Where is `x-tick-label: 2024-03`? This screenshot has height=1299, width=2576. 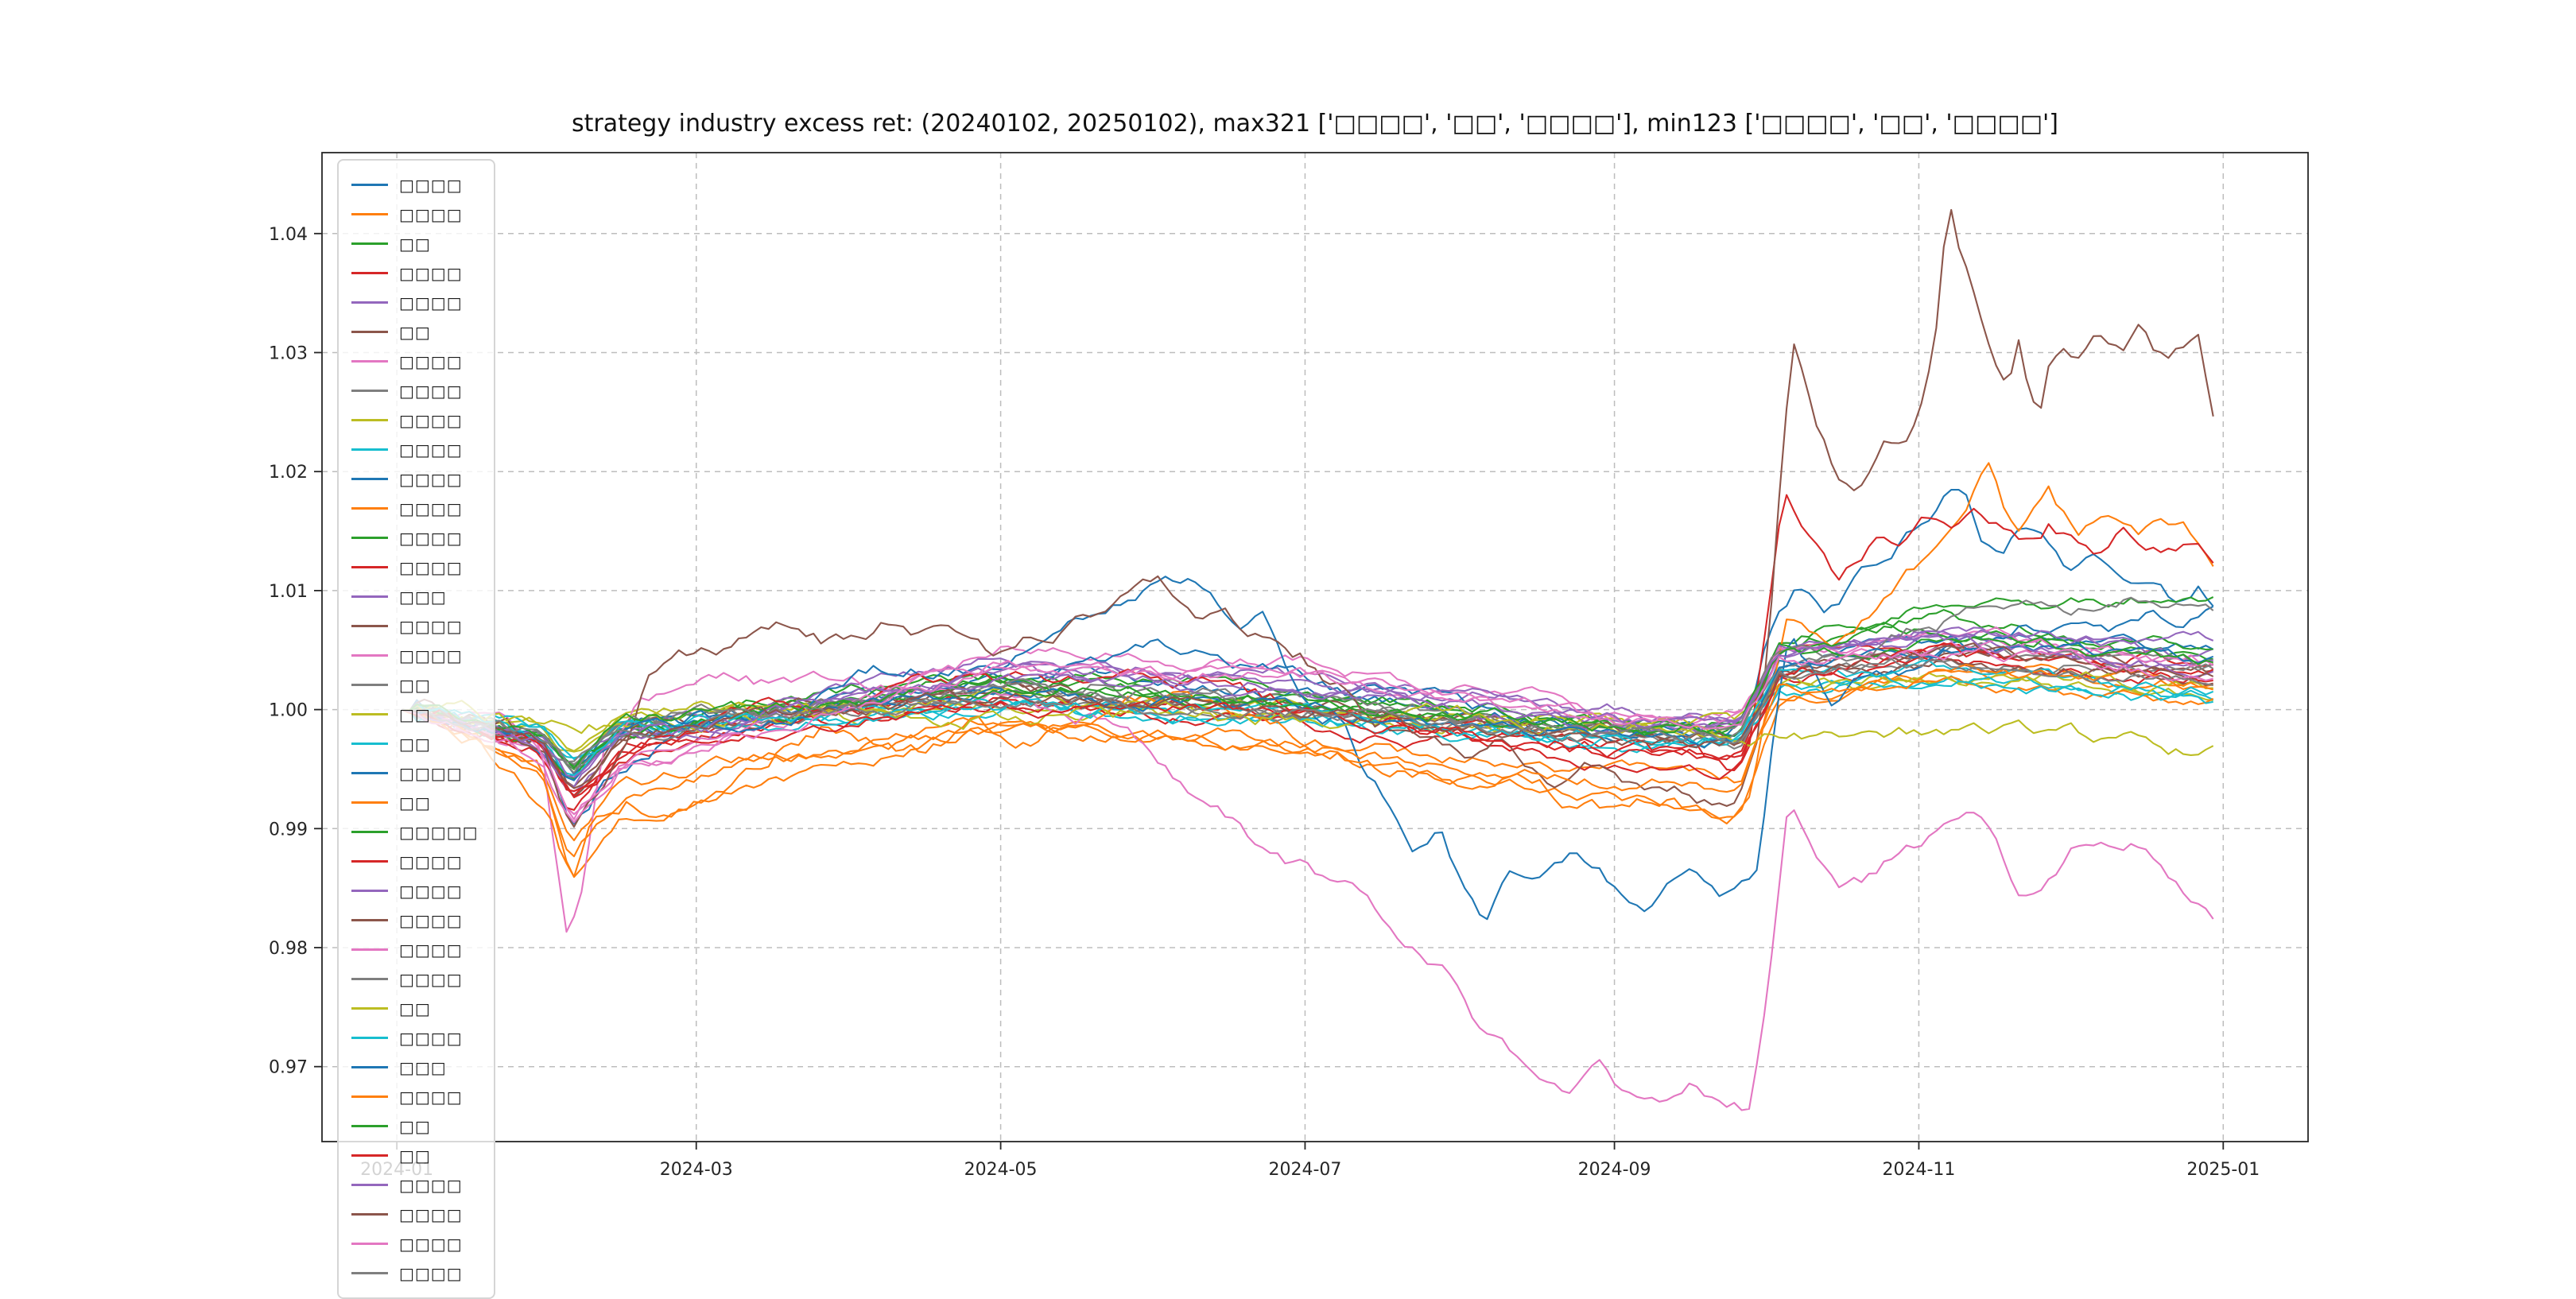
x-tick-label: 2024-03 is located at coordinates (696, 1170).